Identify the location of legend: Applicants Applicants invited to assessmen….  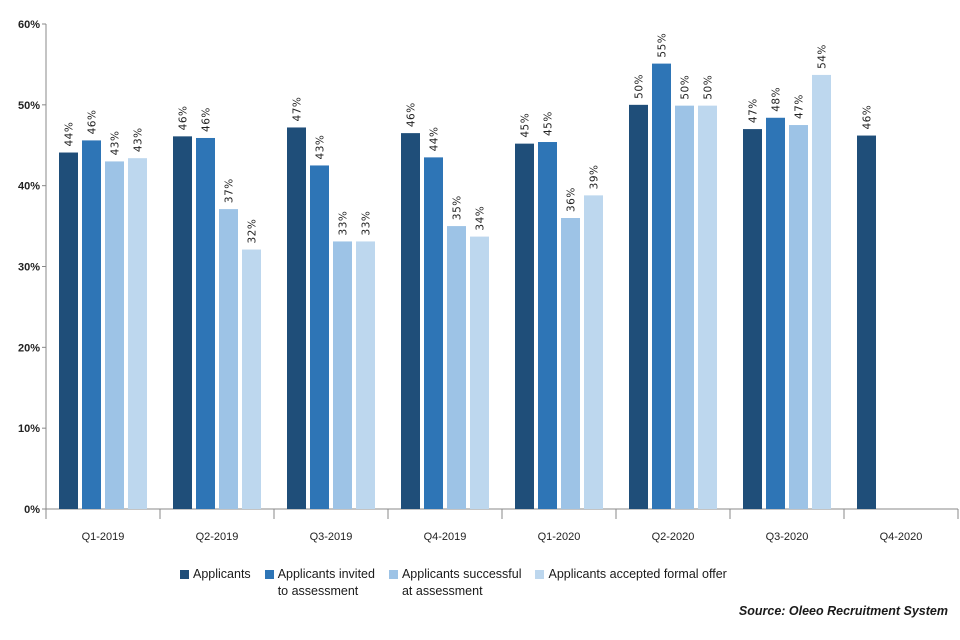
(453, 583).